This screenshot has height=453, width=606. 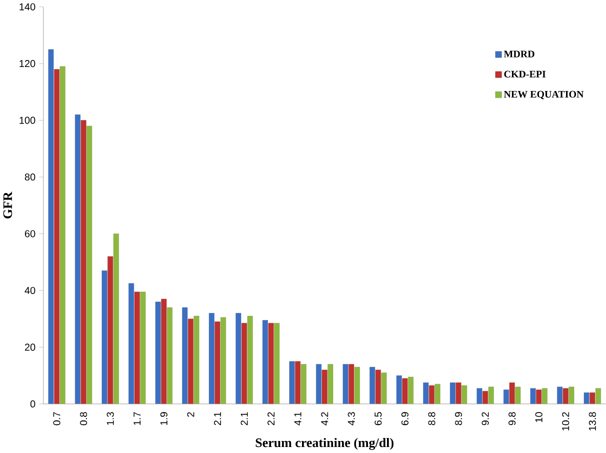 What do you see at coordinates (271, 418) in the screenshot?
I see `x-tick-label: 2.2` at bounding box center [271, 418].